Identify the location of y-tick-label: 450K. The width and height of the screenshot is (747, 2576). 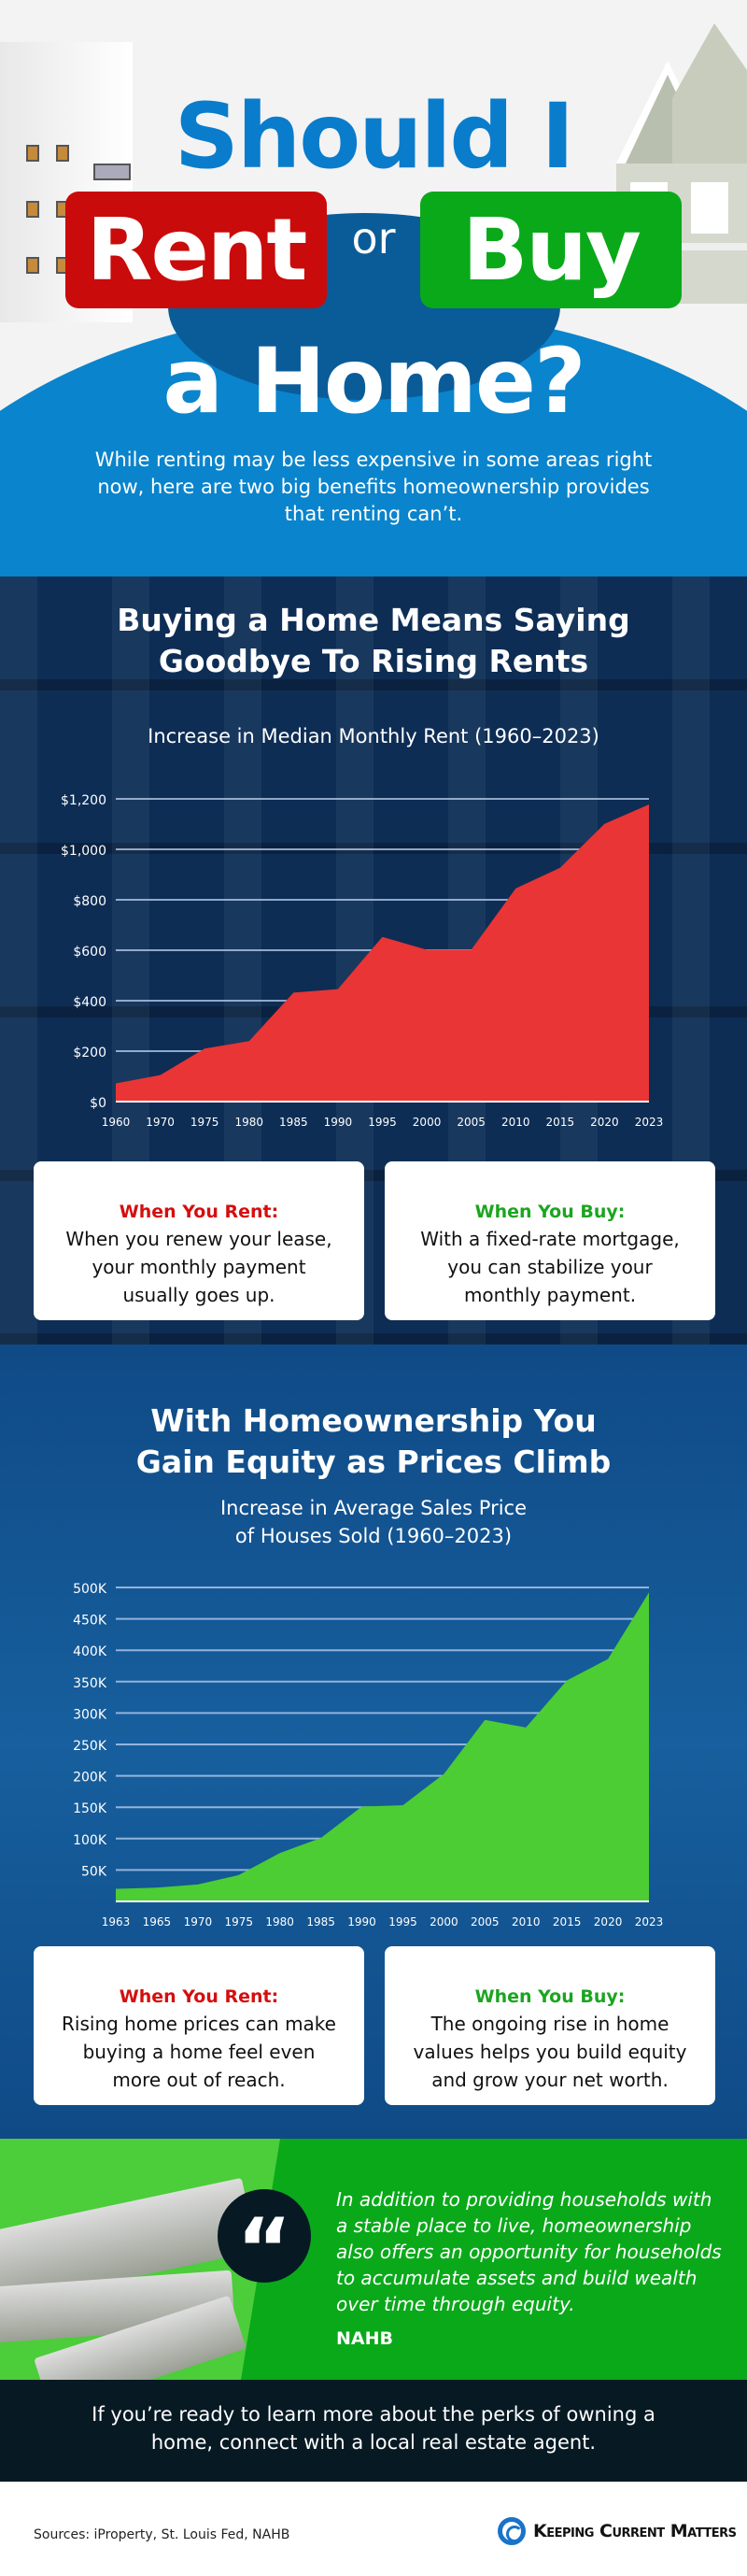
(90, 1621).